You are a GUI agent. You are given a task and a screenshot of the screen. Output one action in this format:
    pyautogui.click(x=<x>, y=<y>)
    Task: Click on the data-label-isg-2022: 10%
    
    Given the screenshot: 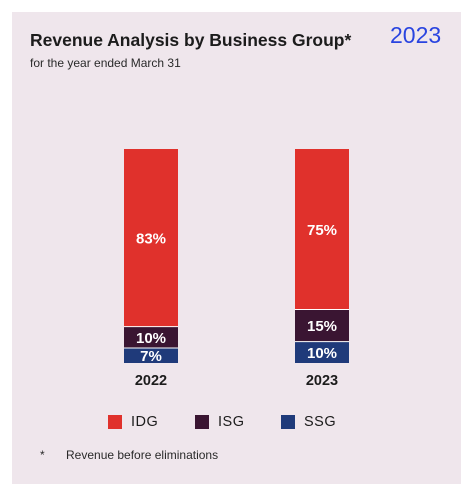 What is the action you would take?
    pyautogui.click(x=151, y=338)
    